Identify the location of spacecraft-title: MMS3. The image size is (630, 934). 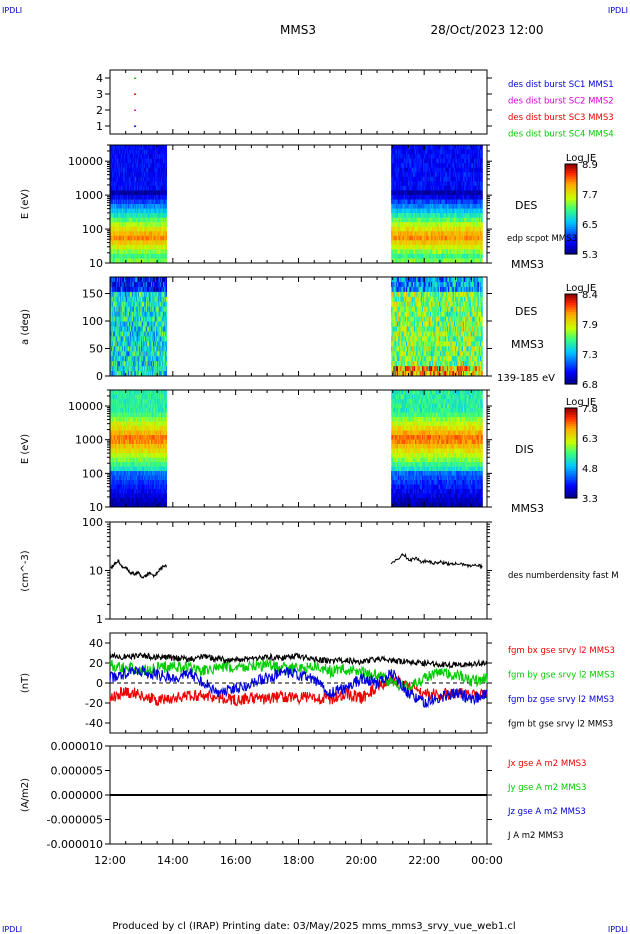
(298, 30).